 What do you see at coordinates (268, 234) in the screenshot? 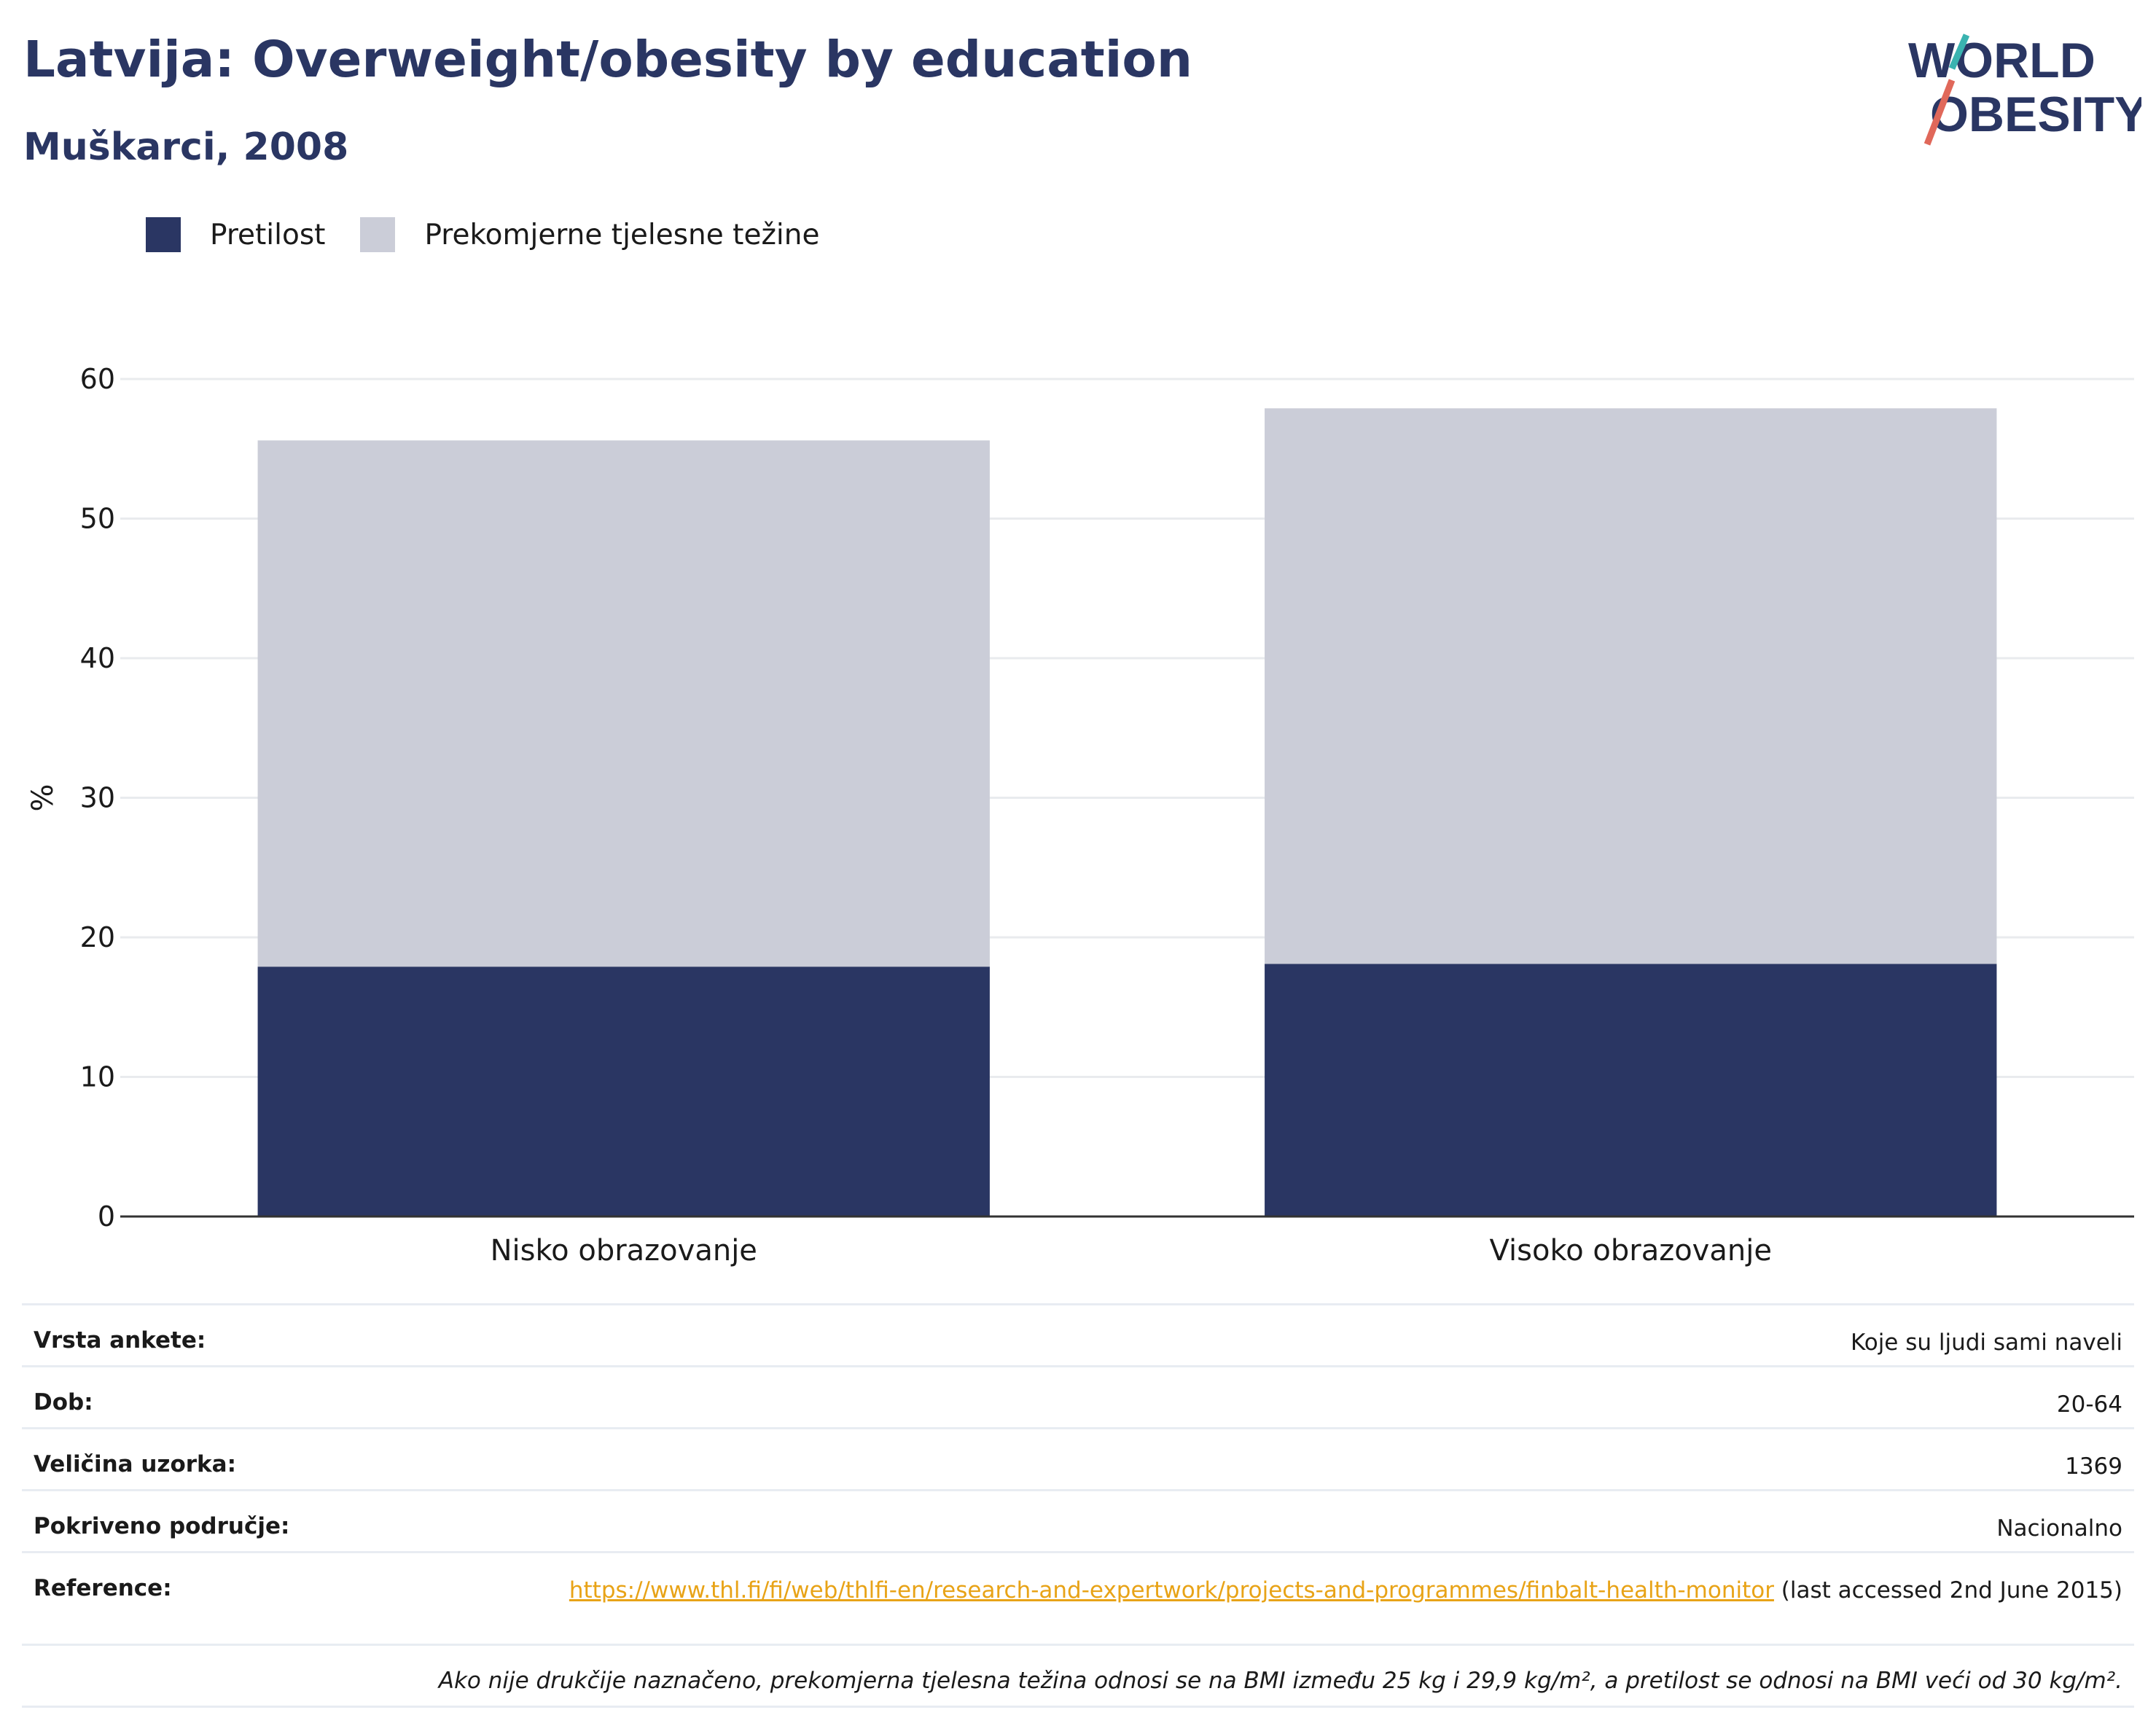
I see `legend-label-obesity: Pretilost` at bounding box center [268, 234].